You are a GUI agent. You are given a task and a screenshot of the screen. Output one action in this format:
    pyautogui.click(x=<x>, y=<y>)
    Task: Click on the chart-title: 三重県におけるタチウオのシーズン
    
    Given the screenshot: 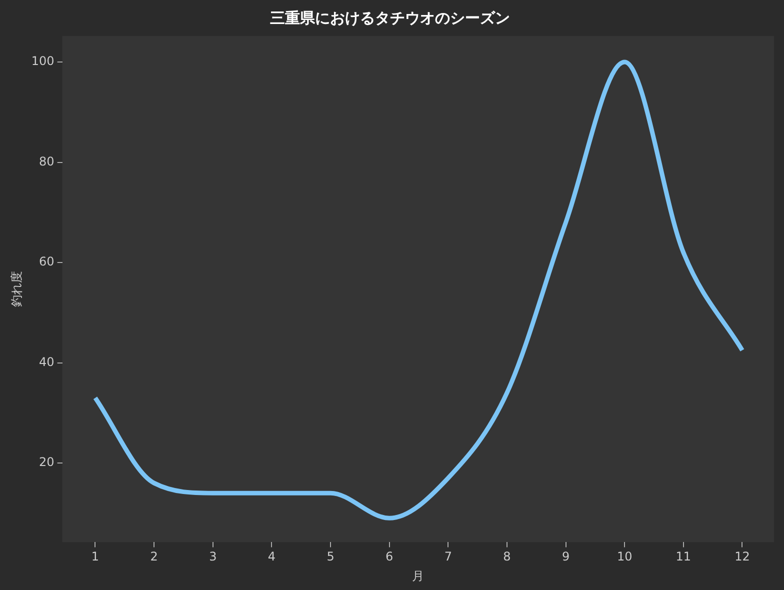 What is the action you would take?
    pyautogui.click(x=390, y=17)
    